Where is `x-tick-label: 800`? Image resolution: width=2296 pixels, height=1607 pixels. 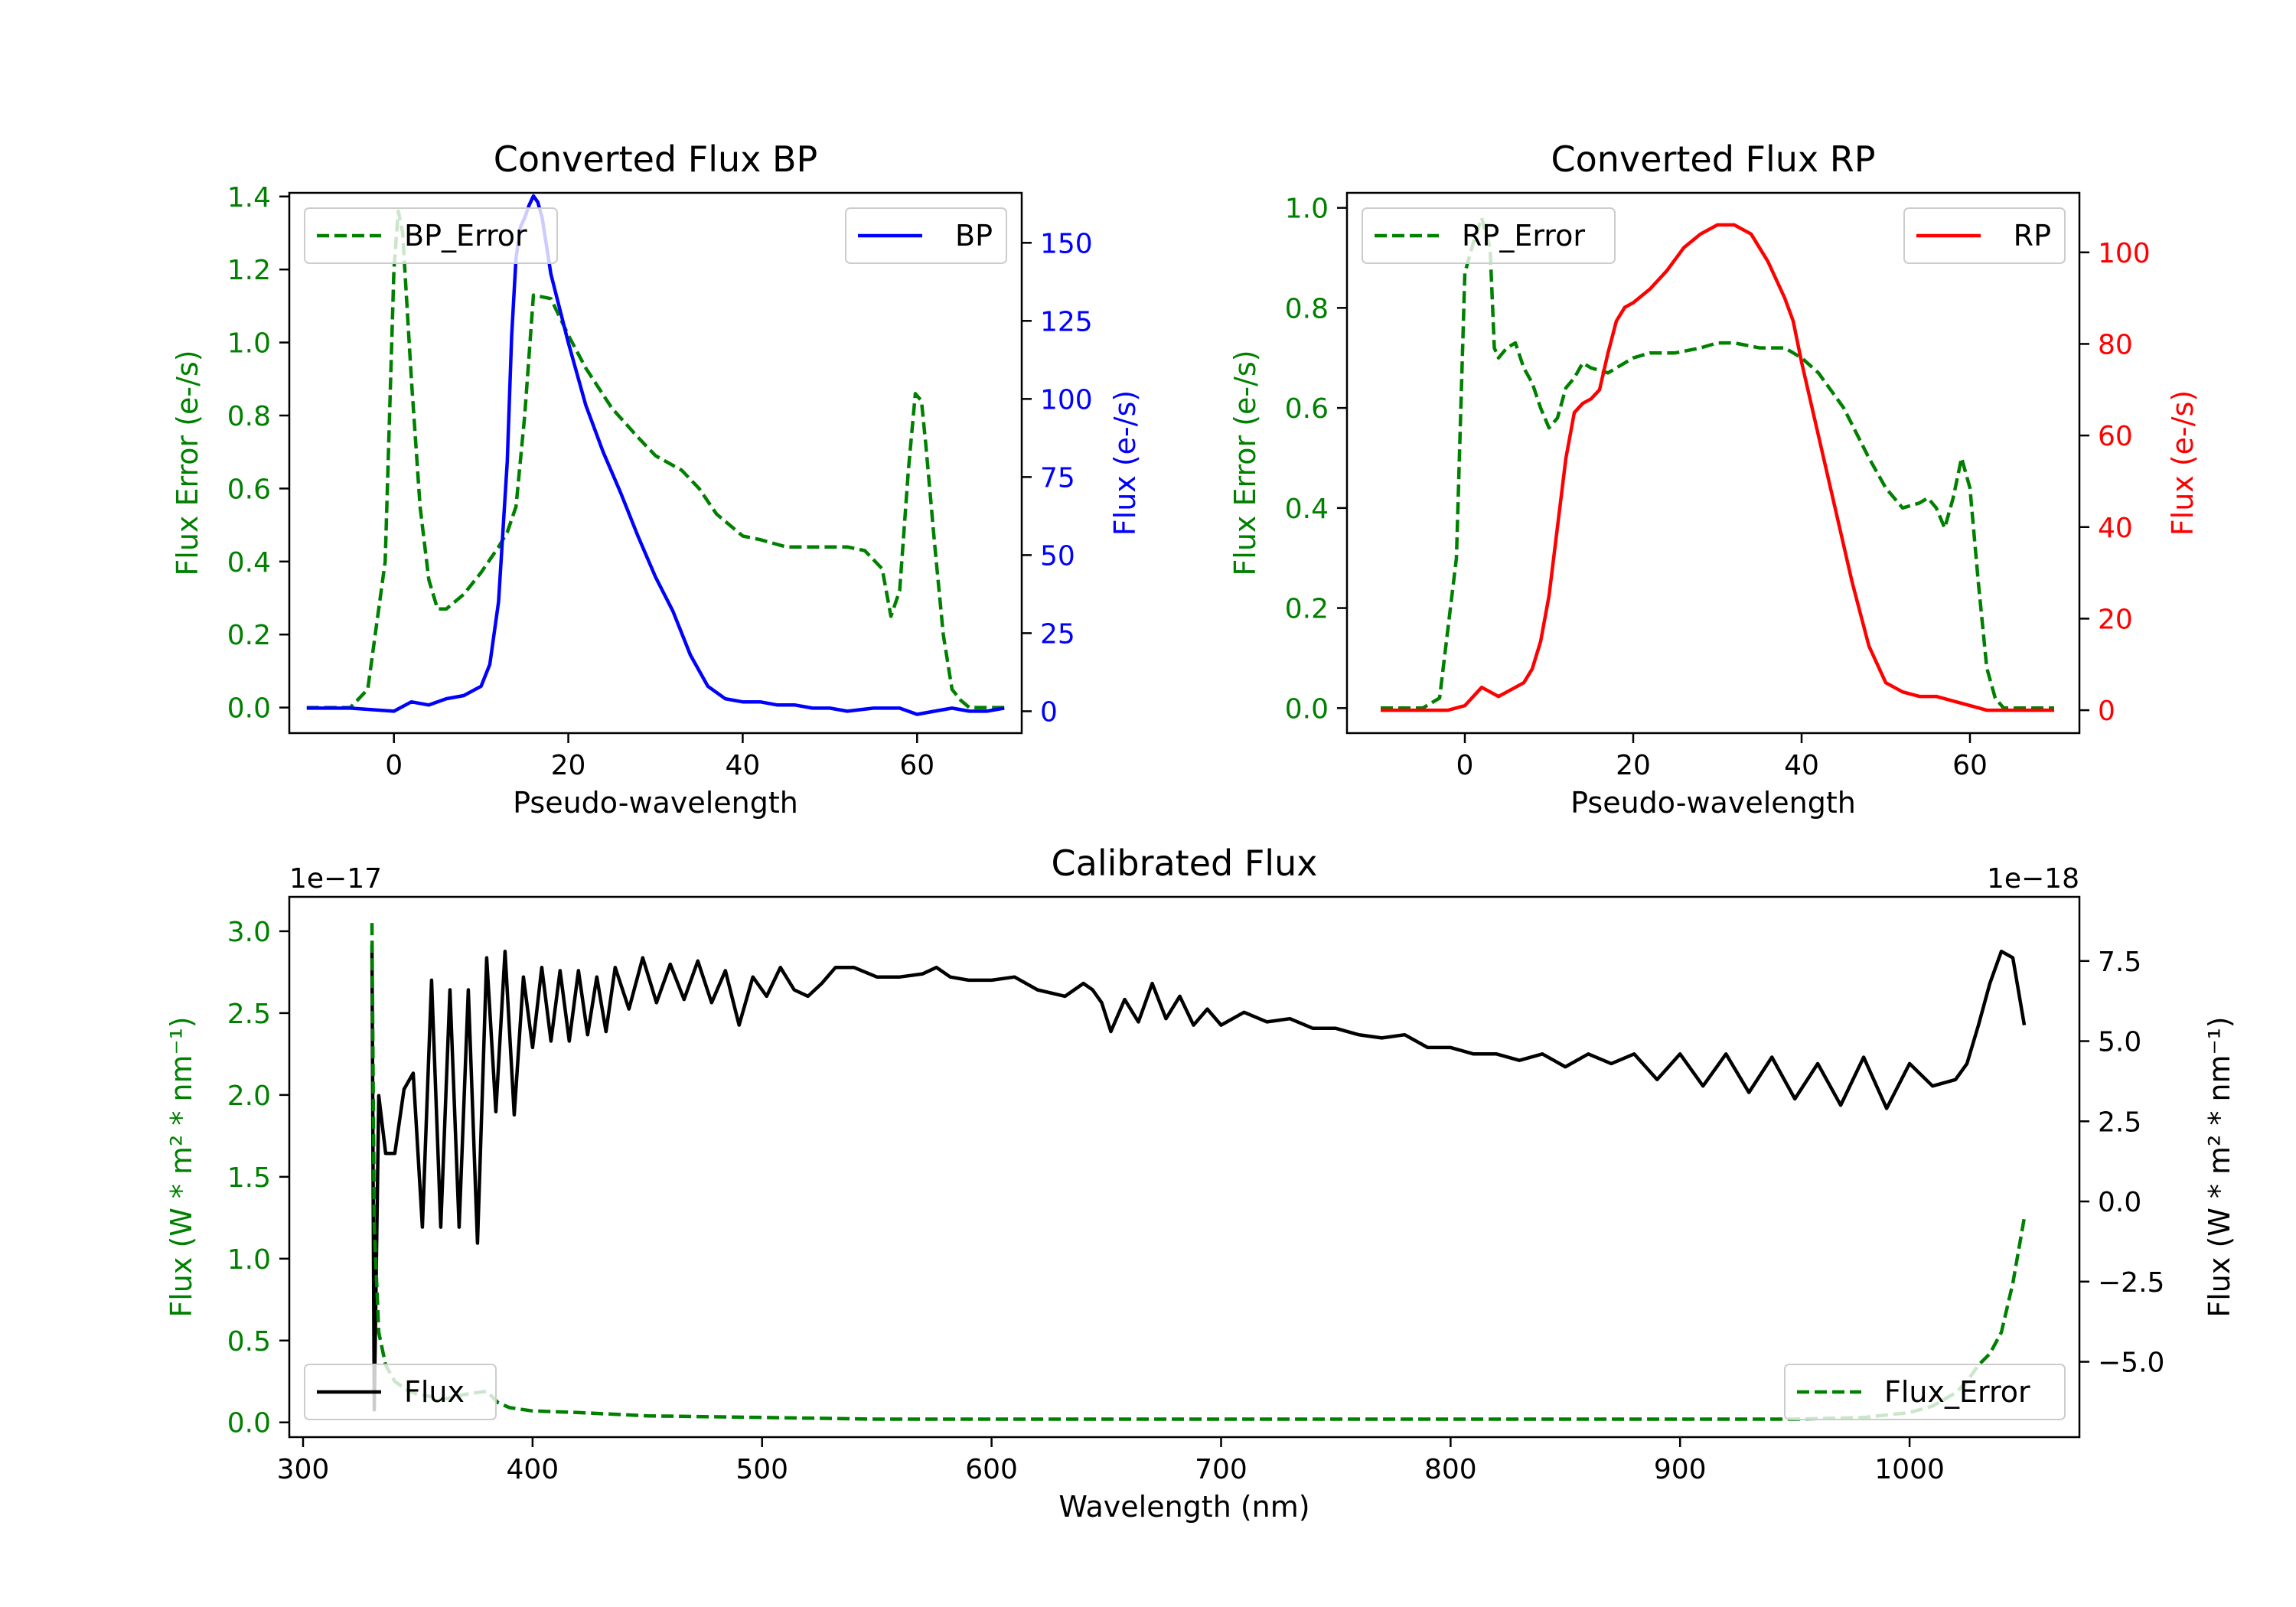 x-tick-label: 800 is located at coordinates (1450, 1470).